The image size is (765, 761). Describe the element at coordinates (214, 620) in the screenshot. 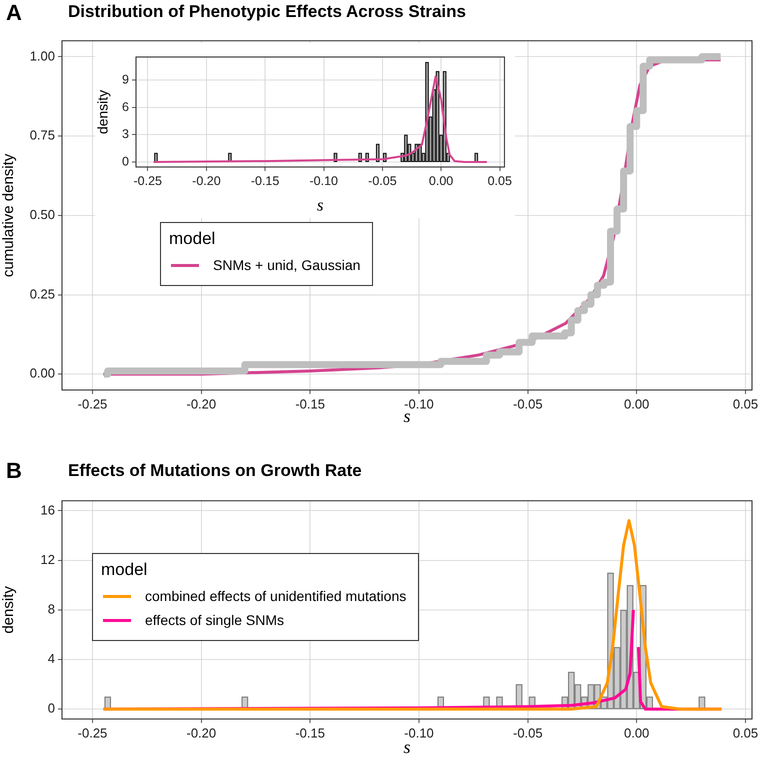

I see `legend-label: effects of single SNMs` at that location.